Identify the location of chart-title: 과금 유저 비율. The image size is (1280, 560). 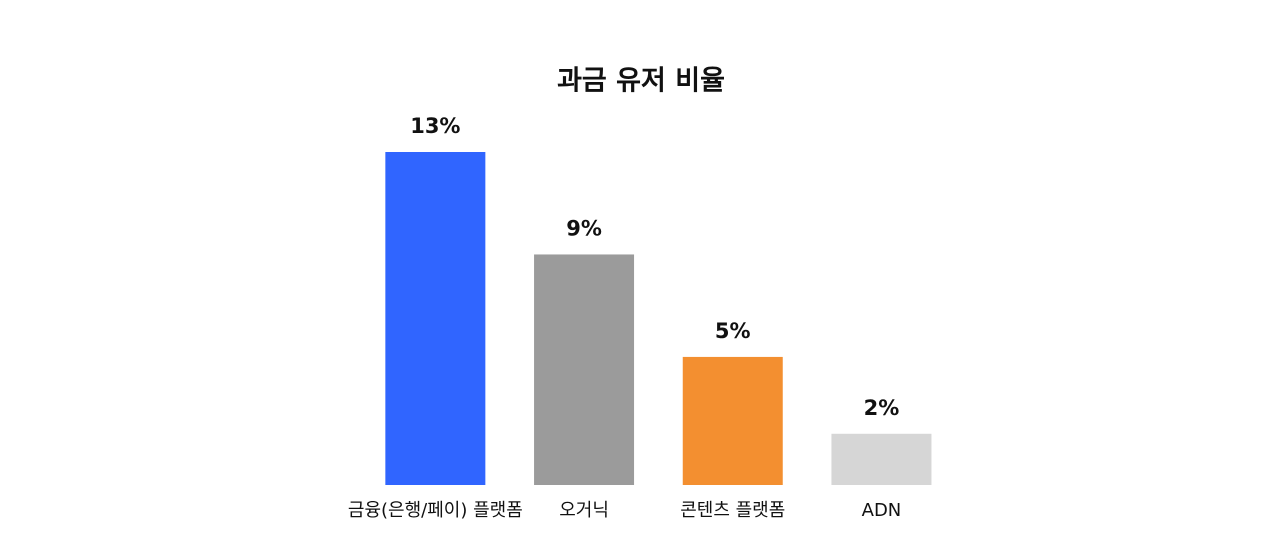
(641, 81).